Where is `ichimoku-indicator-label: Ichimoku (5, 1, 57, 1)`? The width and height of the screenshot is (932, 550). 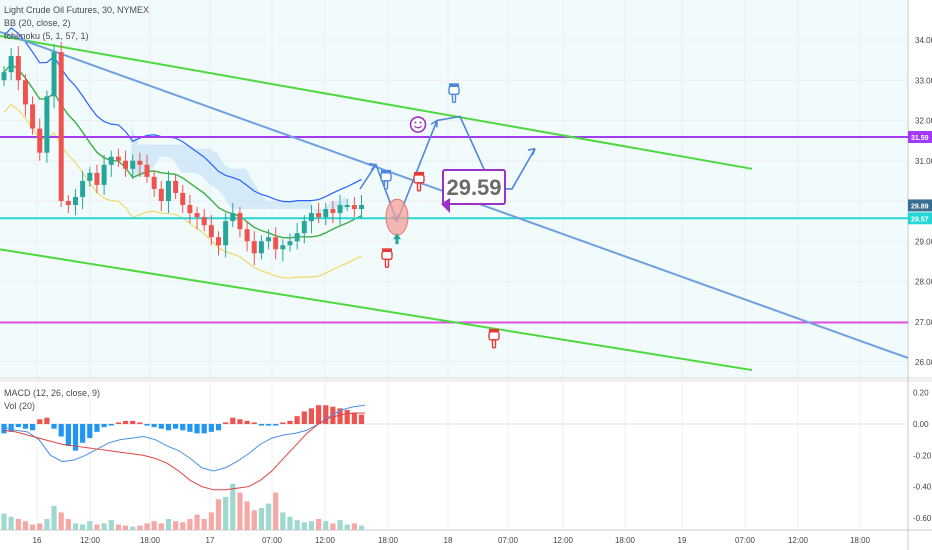
ichimoku-indicator-label: Ichimoku (5, 1, 57, 1) is located at coordinates (46, 36).